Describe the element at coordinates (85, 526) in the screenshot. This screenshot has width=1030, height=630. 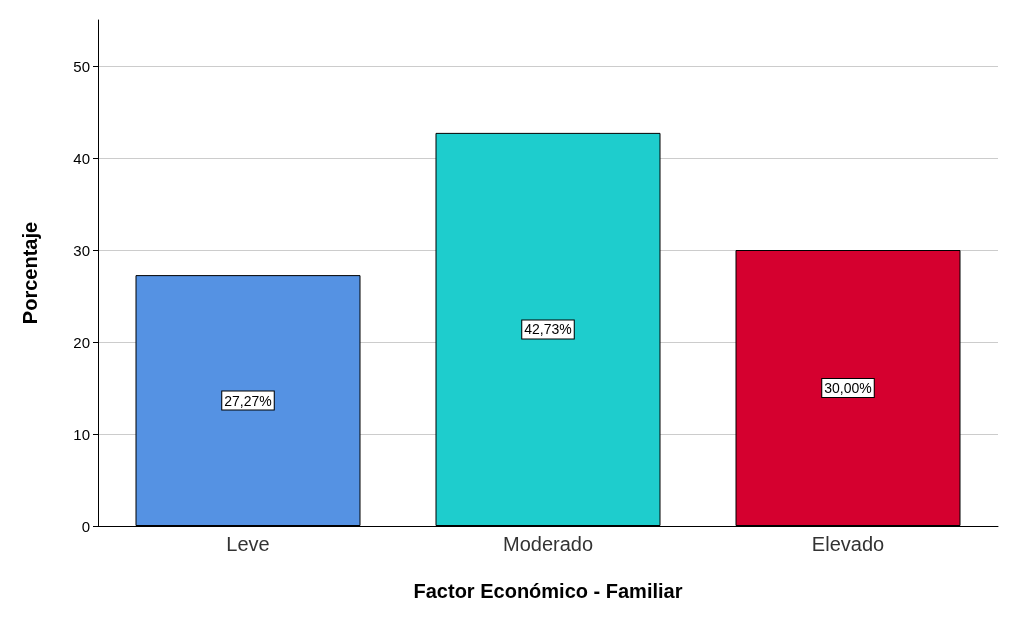
I see `y-tick-label: 0` at that location.